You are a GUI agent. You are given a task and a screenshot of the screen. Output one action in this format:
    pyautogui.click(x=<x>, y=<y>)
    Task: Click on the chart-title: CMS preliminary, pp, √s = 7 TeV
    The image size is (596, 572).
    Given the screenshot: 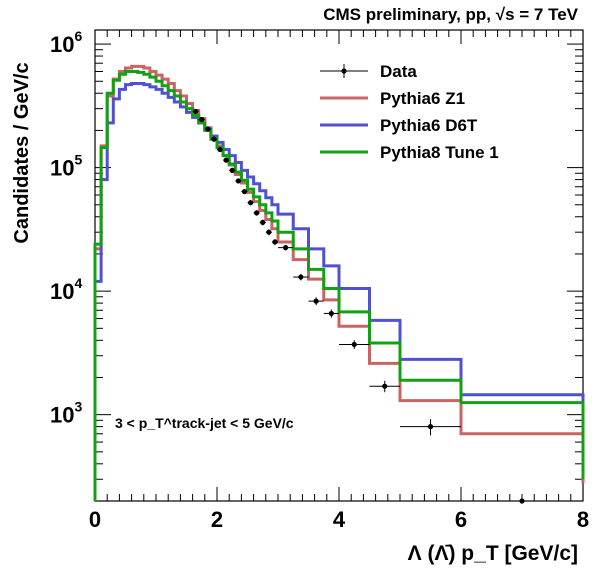 What is the action you would take?
    pyautogui.click(x=450, y=14)
    